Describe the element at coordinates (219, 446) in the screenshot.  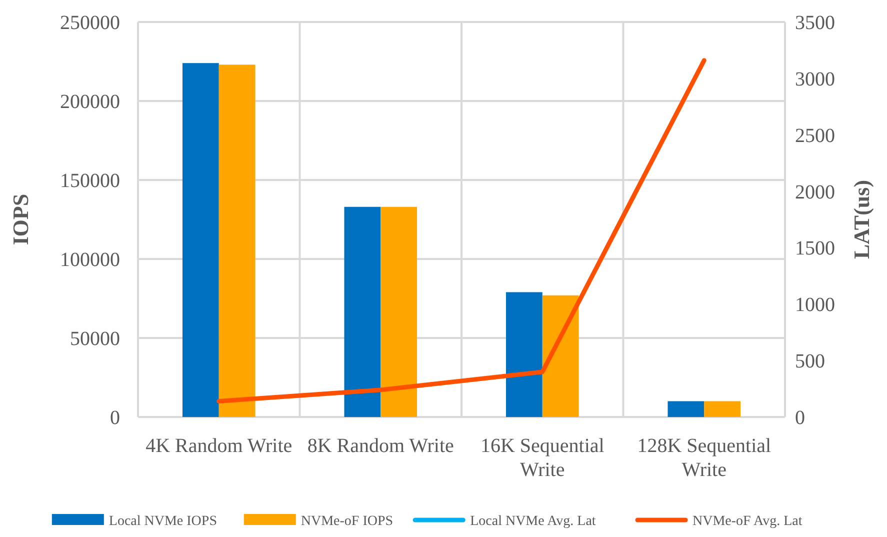
I see `x-tick-label: 4K Random Write` at that location.